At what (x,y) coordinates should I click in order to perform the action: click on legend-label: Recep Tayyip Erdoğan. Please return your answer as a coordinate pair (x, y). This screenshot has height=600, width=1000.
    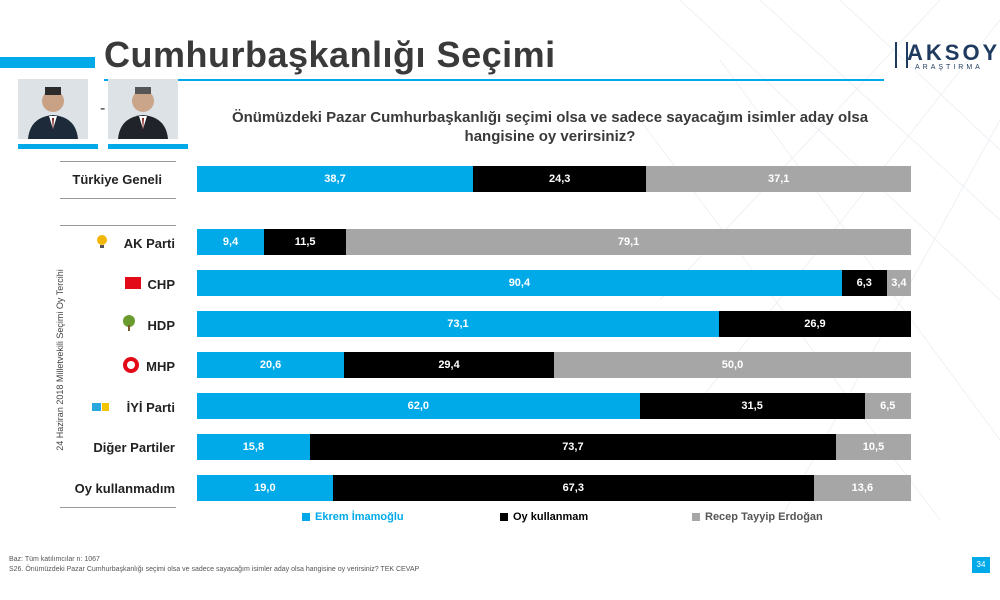
    Looking at the image, I should click on (764, 517).